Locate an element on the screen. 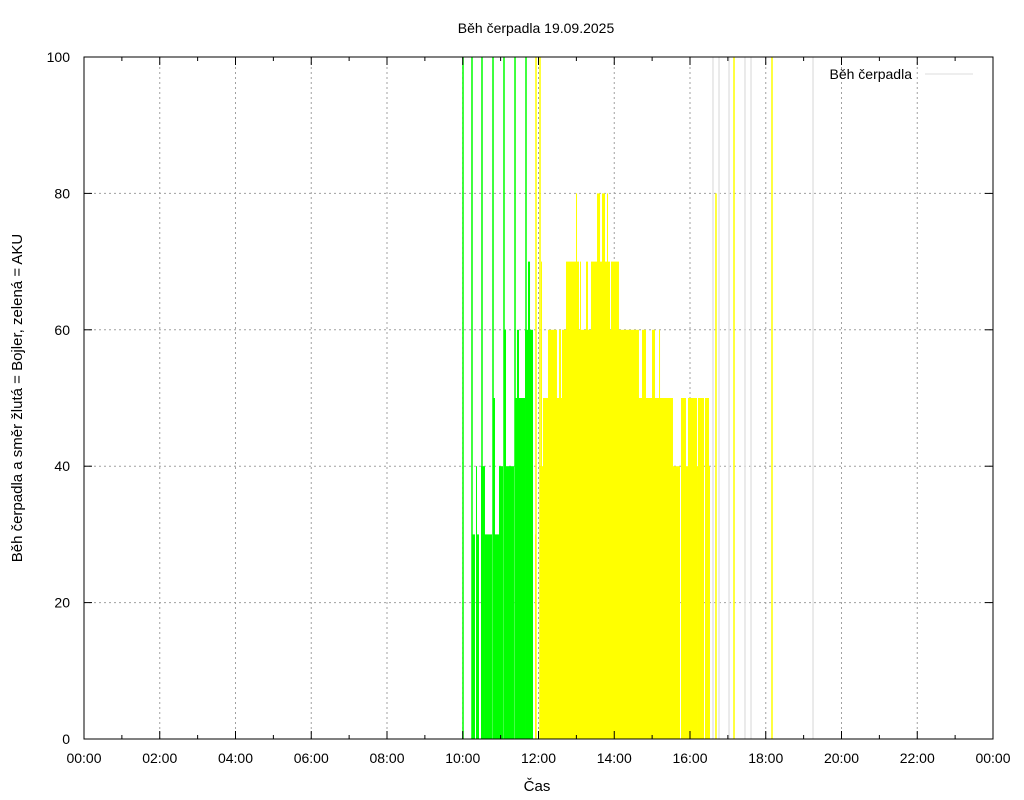  chart-title: Běh čerpadla 19.09.2025 is located at coordinates (536, 28).